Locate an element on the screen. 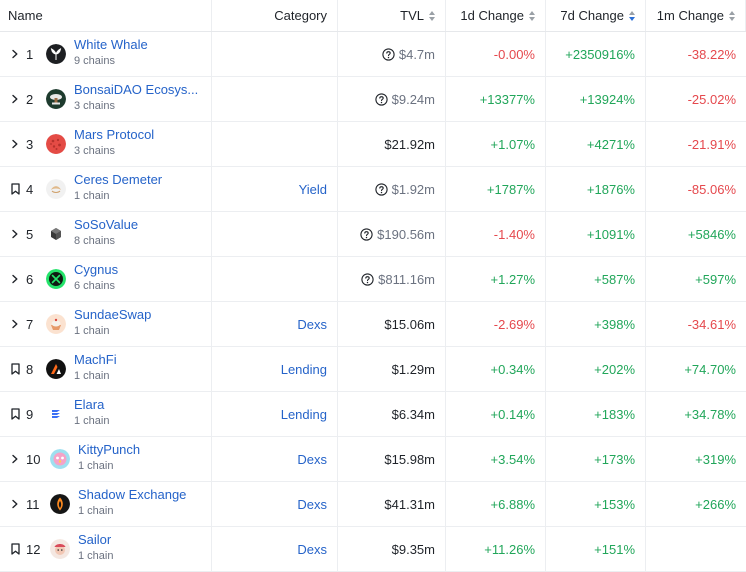 The height and width of the screenshot is (572, 746). cell-1m-change: -38.22% is located at coordinates (696, 54).